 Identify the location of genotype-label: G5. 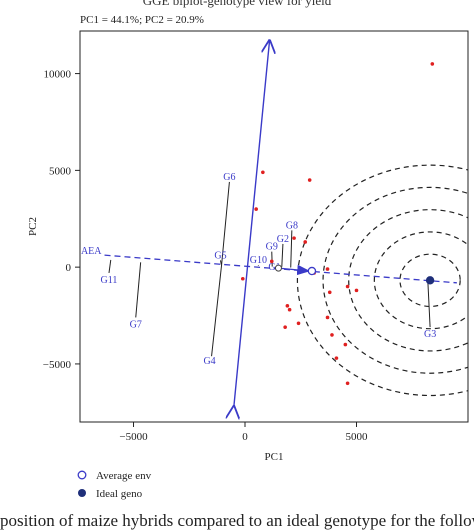
(220, 255).